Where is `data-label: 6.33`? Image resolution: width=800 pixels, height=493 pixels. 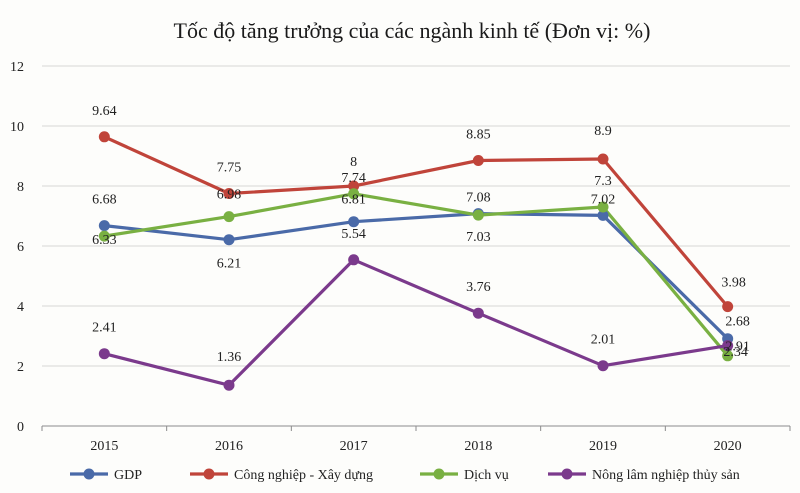
data-label: 6.33 is located at coordinates (104, 240).